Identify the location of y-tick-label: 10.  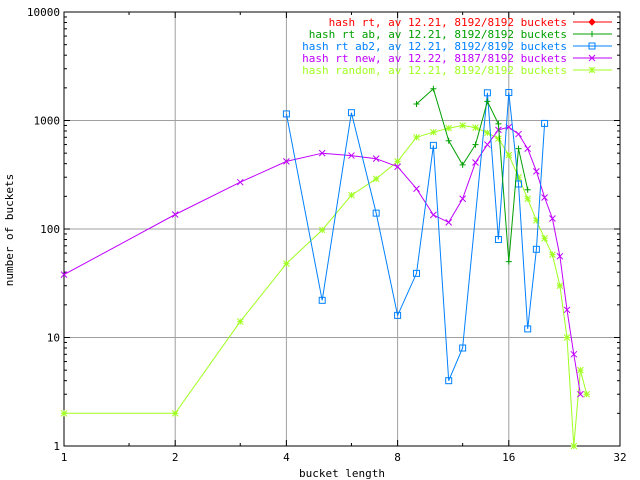
(53, 338).